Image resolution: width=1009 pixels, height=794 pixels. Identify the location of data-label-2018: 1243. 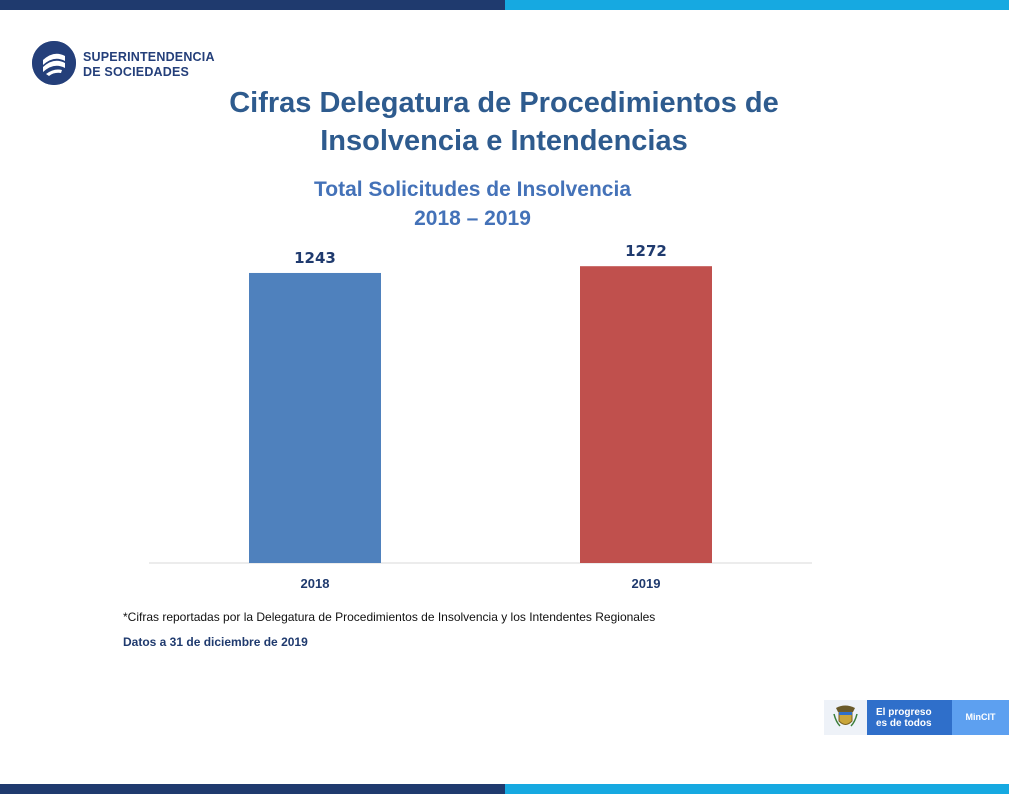
(315, 258).